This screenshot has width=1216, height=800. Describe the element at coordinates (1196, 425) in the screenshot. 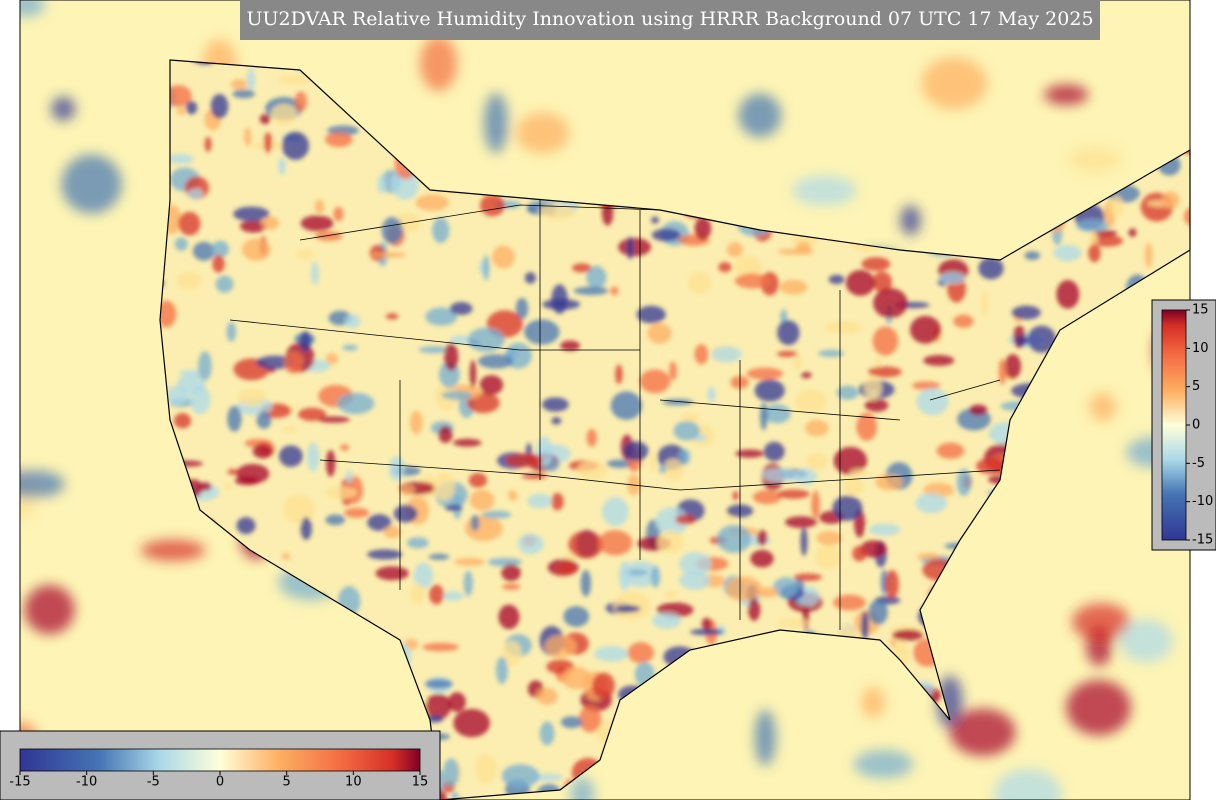

I see `colorbar-tick-label: 0` at that location.